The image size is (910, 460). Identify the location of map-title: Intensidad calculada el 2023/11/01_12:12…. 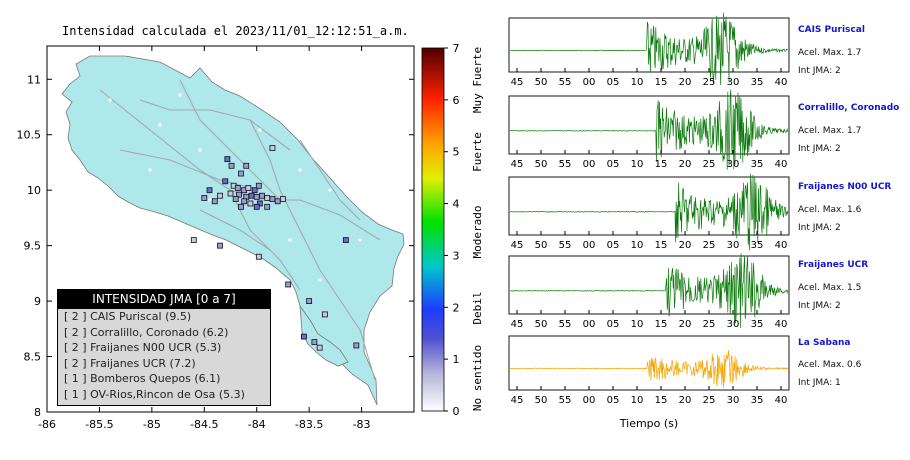
(235, 31).